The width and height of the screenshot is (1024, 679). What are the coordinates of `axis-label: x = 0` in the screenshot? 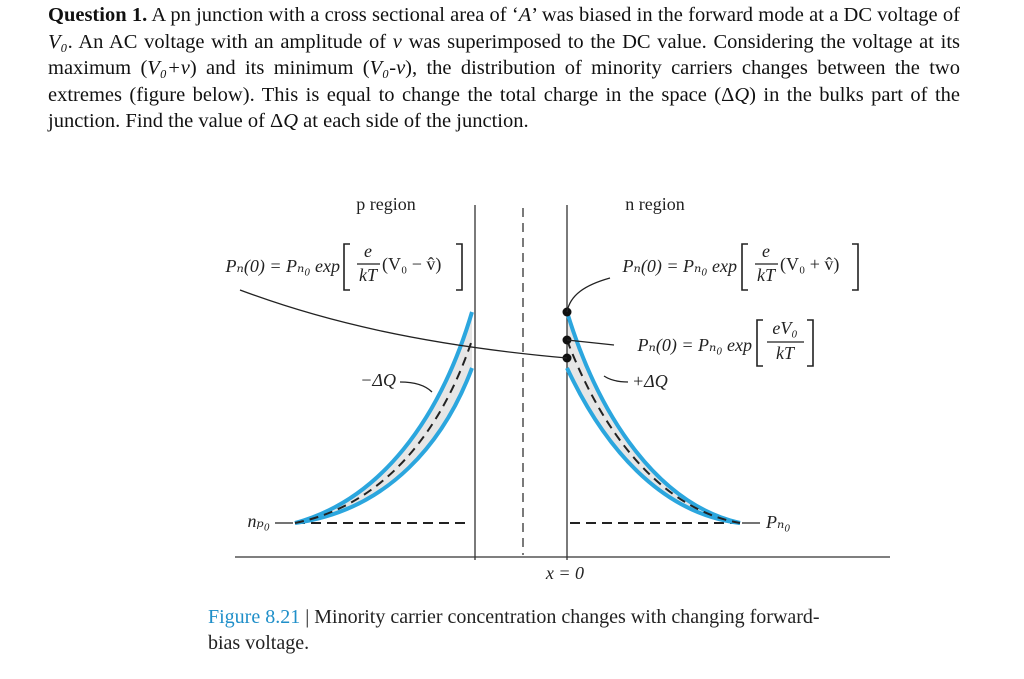 It's located at (564, 573).